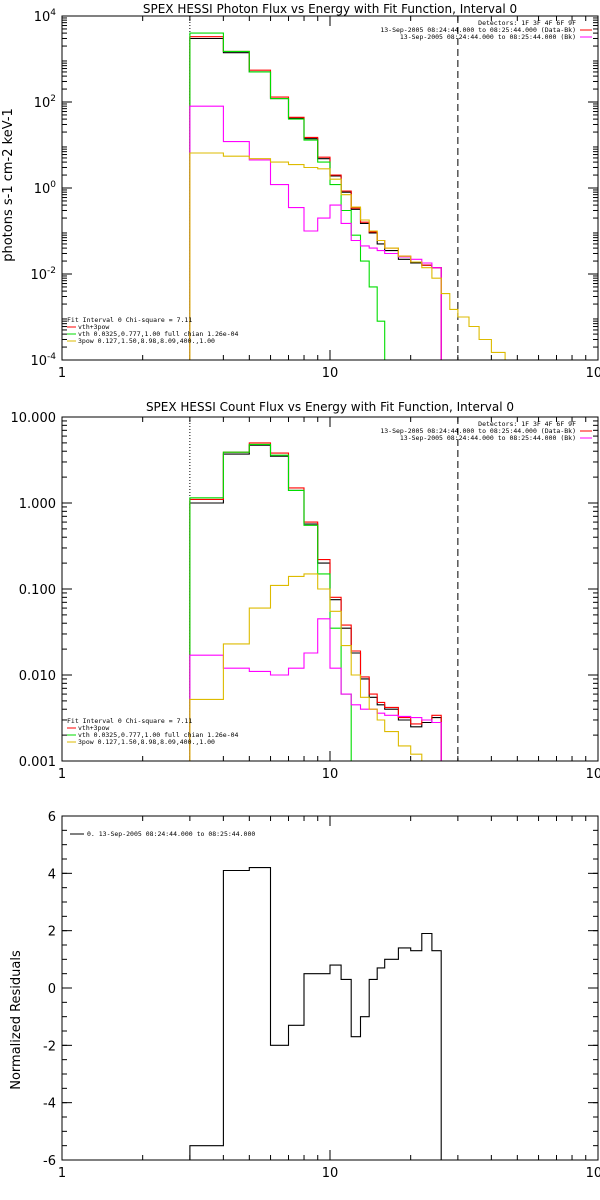 Image resolution: width=600 pixels, height=1200 pixels. Describe the element at coordinates (52, 989) in the screenshot. I see `y-tick-label: 0` at that location.